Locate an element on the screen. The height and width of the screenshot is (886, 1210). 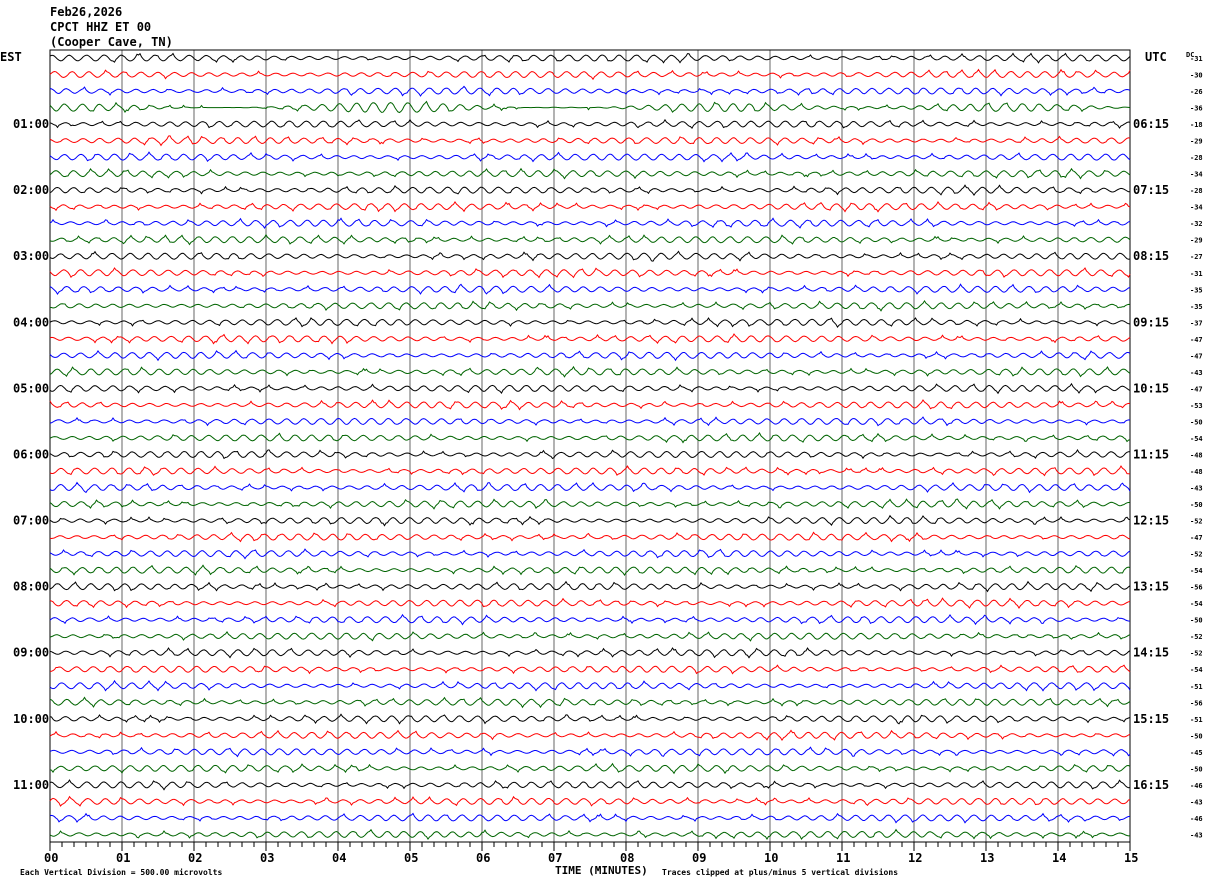
dc-offset-label: -46 is located at coordinates (1196, 819).